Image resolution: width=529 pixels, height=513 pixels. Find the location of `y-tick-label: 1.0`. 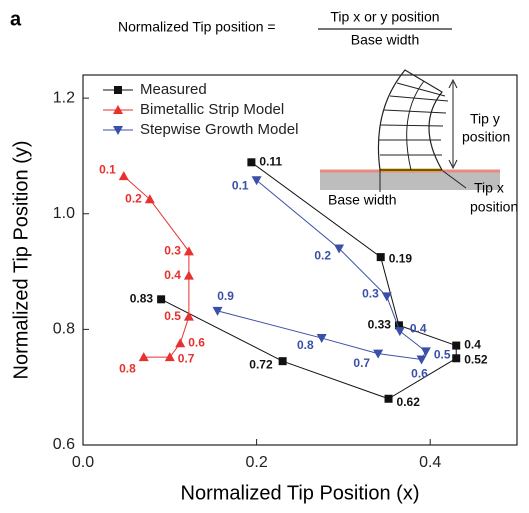

y-tick-label: 1.0 is located at coordinates (64, 213).